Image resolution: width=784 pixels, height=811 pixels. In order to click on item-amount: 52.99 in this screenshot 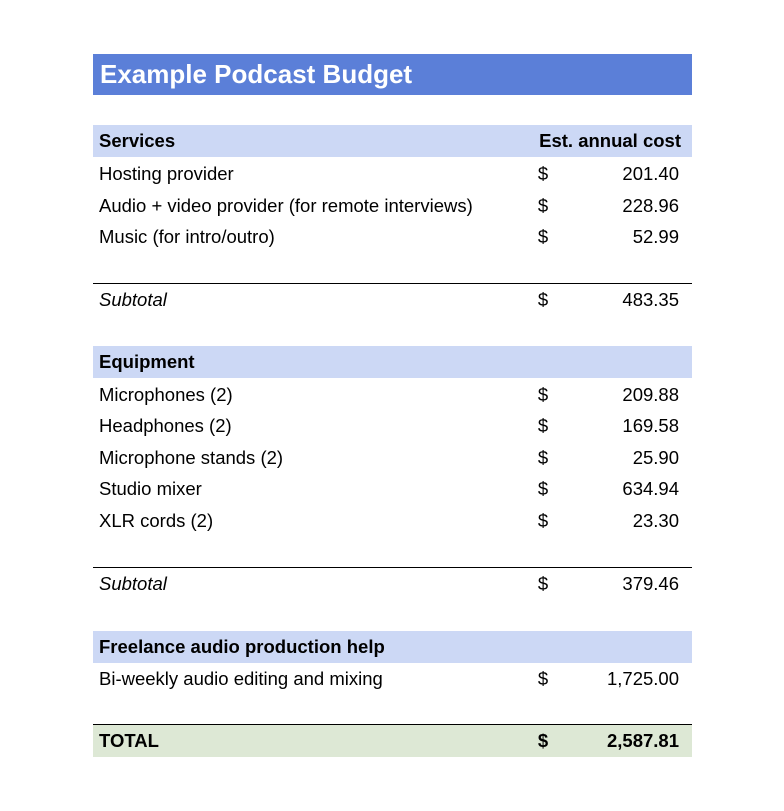, I will do `click(655, 236)`.